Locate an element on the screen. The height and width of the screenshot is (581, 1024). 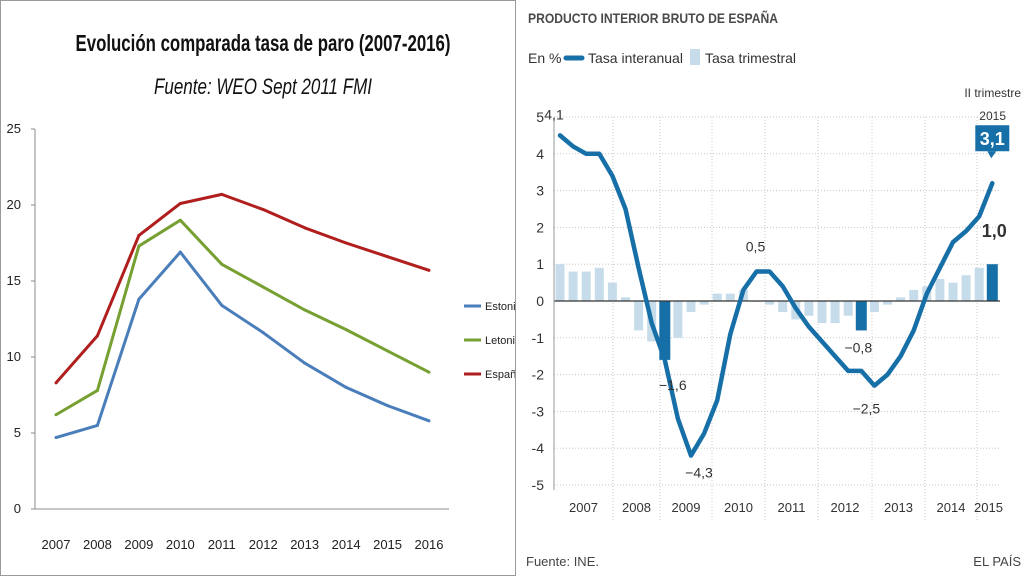
y-tick-label: 3 is located at coordinates (540, 191).